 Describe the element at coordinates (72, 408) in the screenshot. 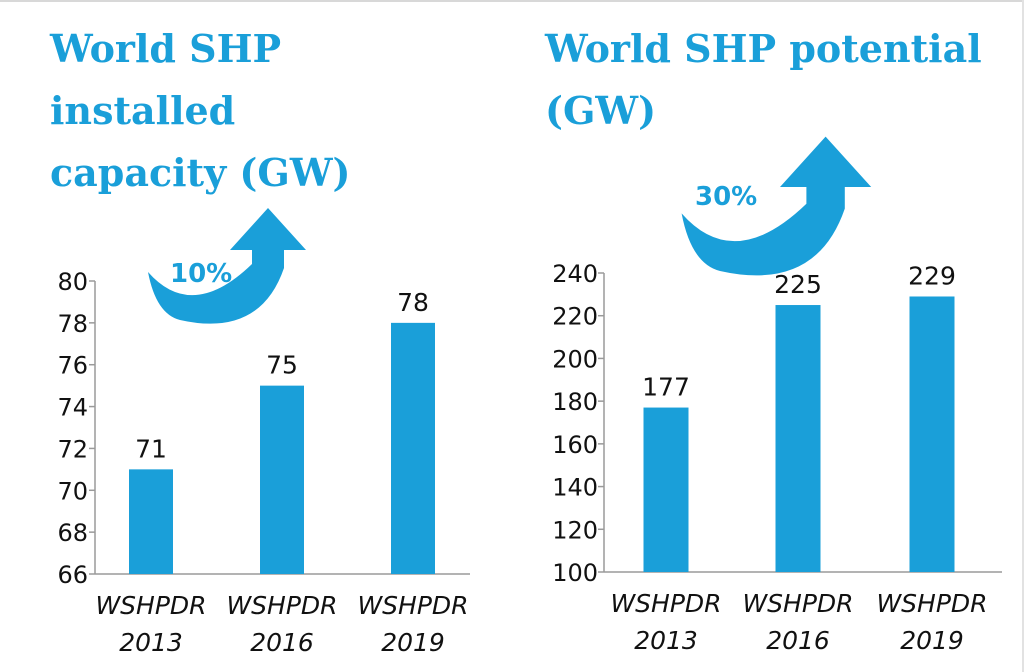

I see `y-tick-label: 74` at that location.